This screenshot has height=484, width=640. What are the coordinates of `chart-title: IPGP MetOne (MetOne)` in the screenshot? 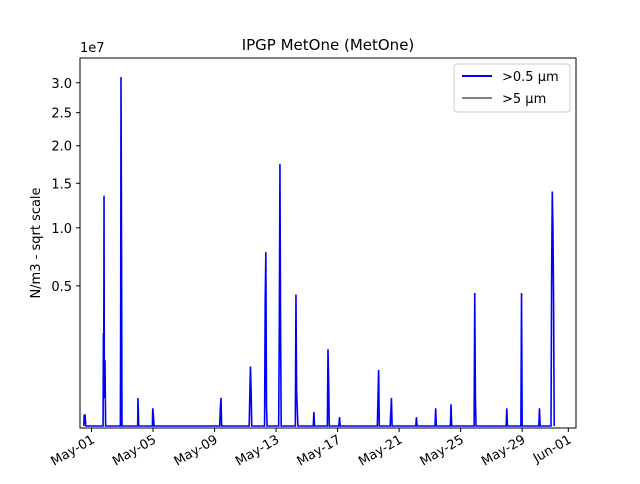 It's located at (328, 45).